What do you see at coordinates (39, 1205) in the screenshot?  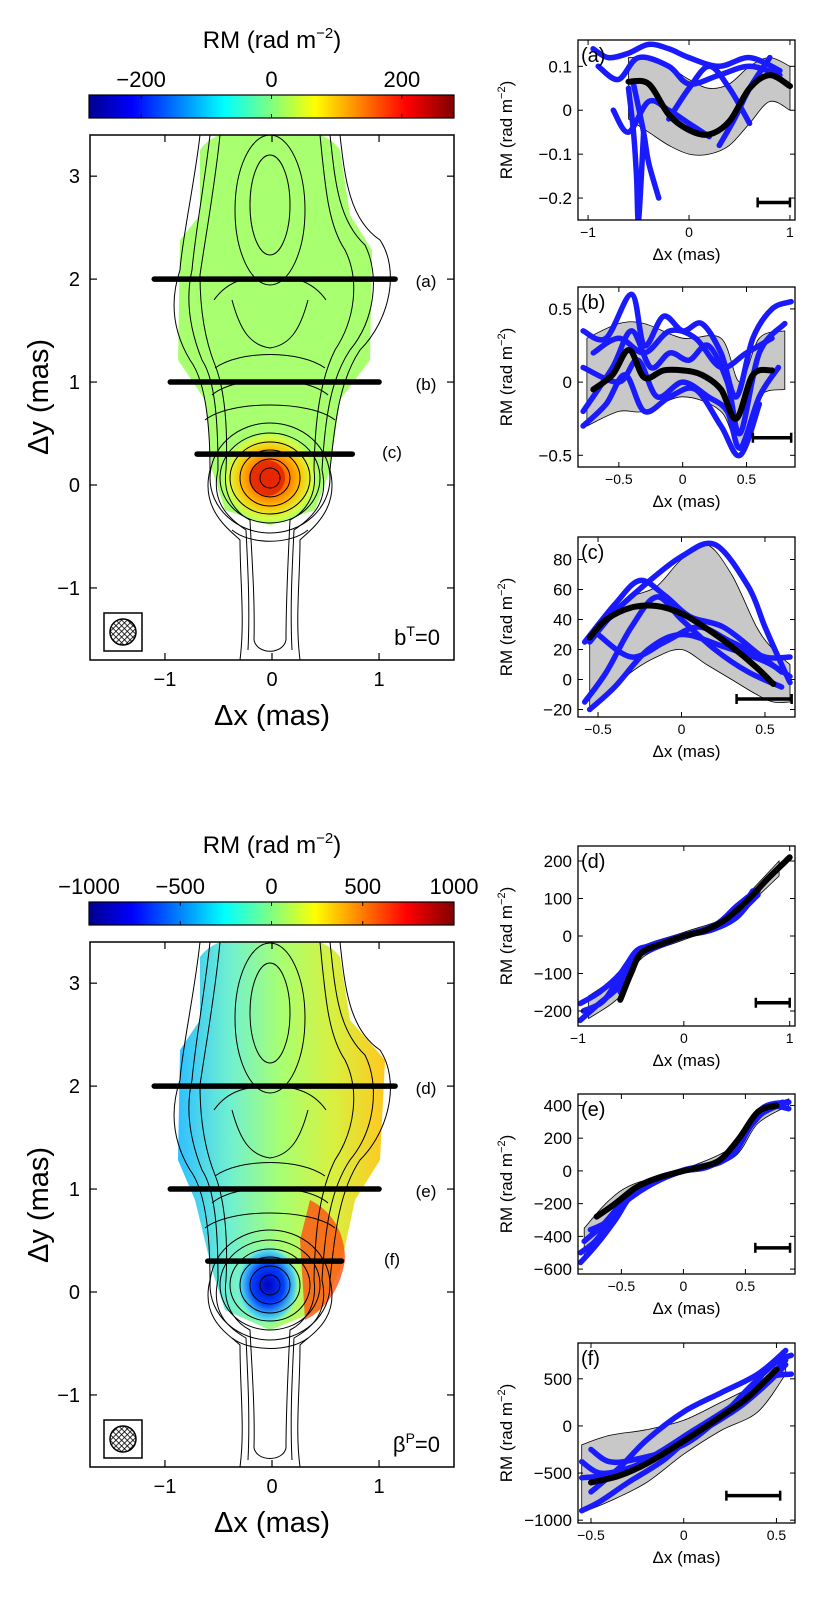 I see `ylabel-bottom: Δy (mas)` at bounding box center [39, 1205].